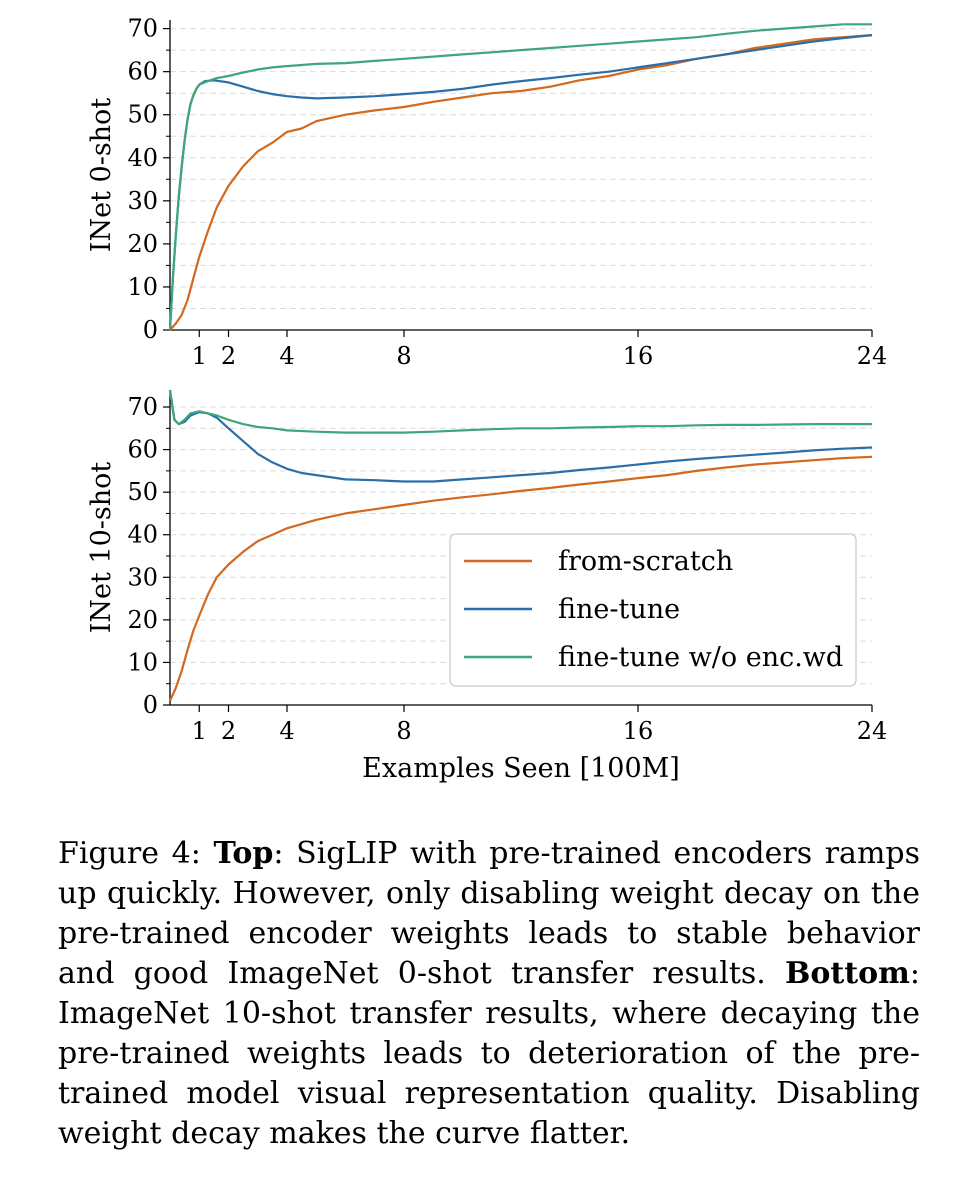  I want to click on top-ytick-label: 40, so click(142, 158).